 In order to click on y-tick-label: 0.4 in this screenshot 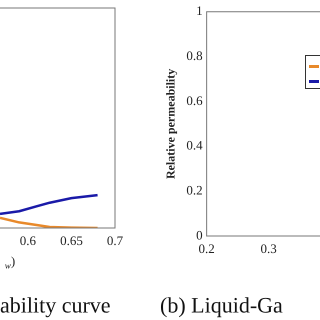, I will do `click(195, 145)`.